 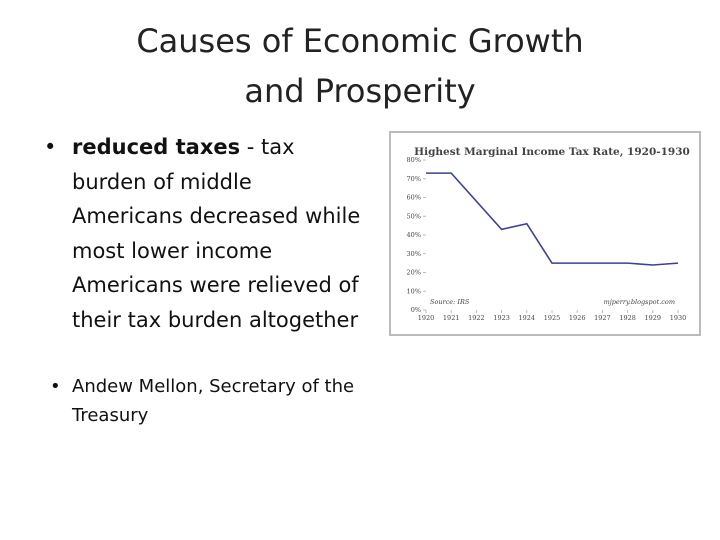 What do you see at coordinates (602, 318) in the screenshot?
I see `x-tick-label: 1927` at bounding box center [602, 318].